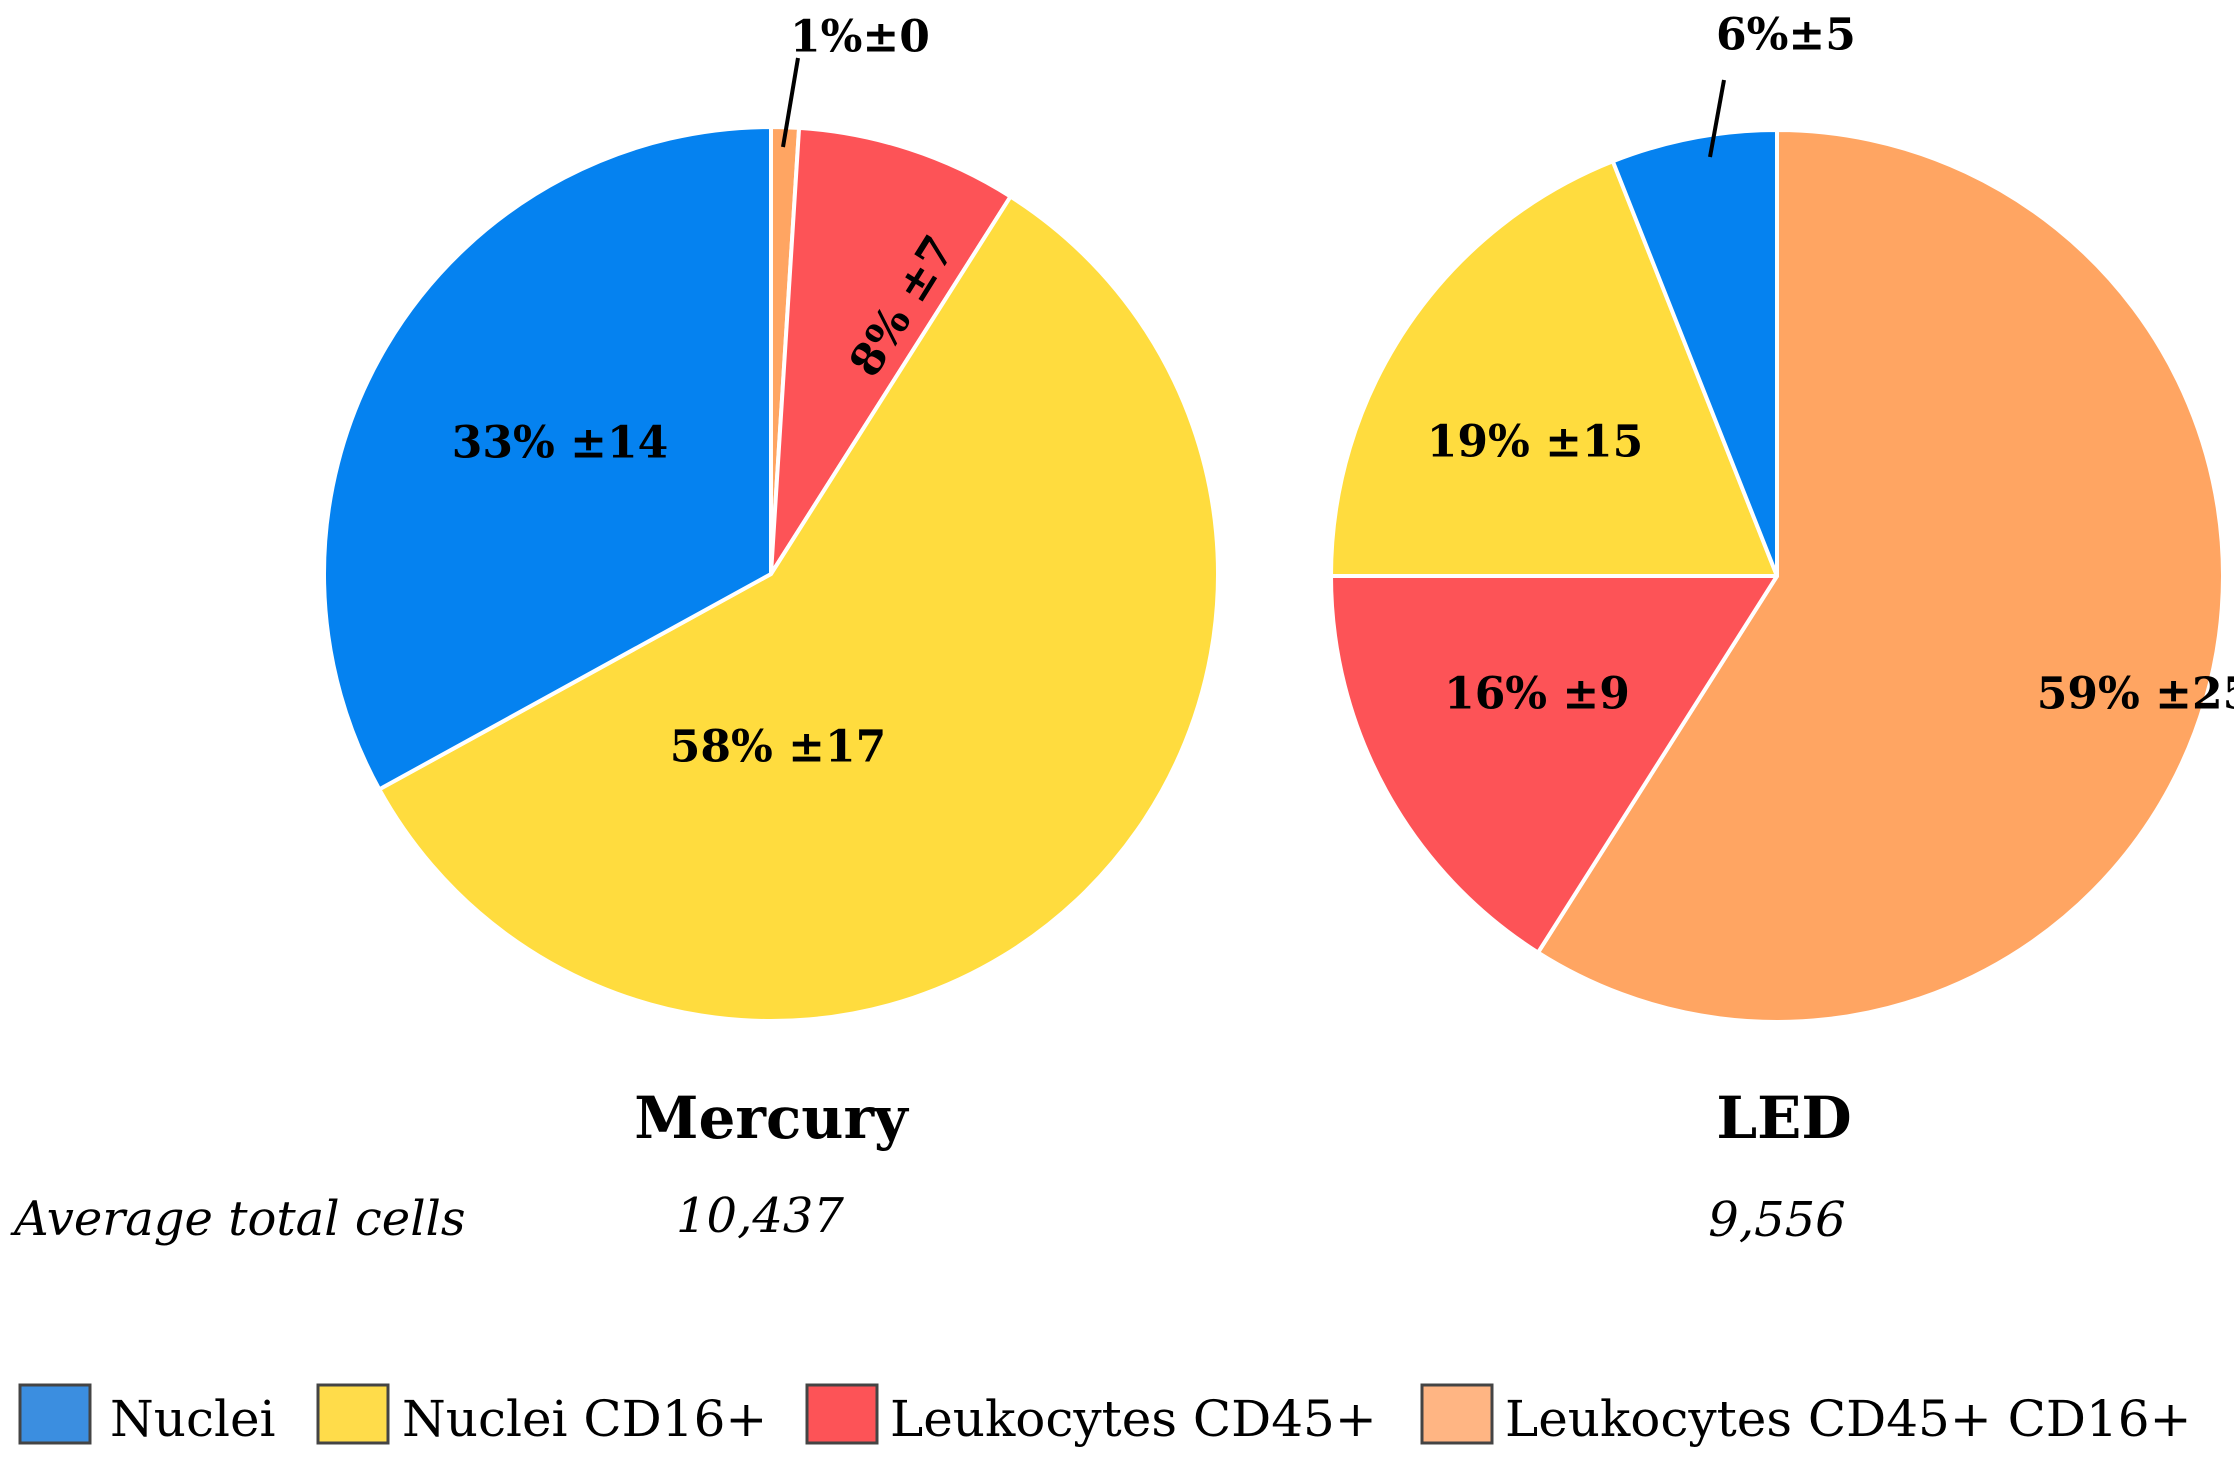  Describe the element at coordinates (1457, 1414) in the screenshot. I see `legend-swatch-leukocytes-cd45-cd16` at that location.